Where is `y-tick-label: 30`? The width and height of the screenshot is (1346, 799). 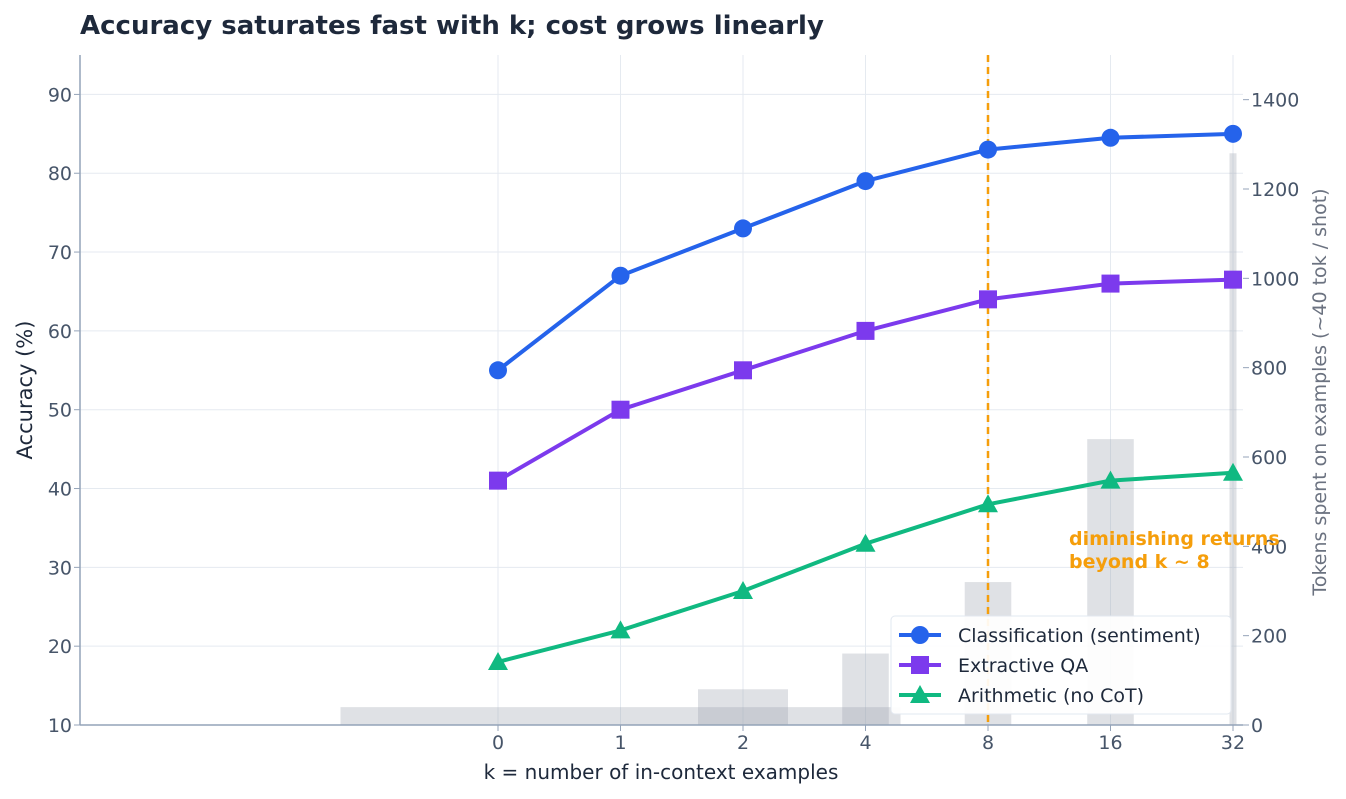 y-tick-label: 30 is located at coordinates (60, 568).